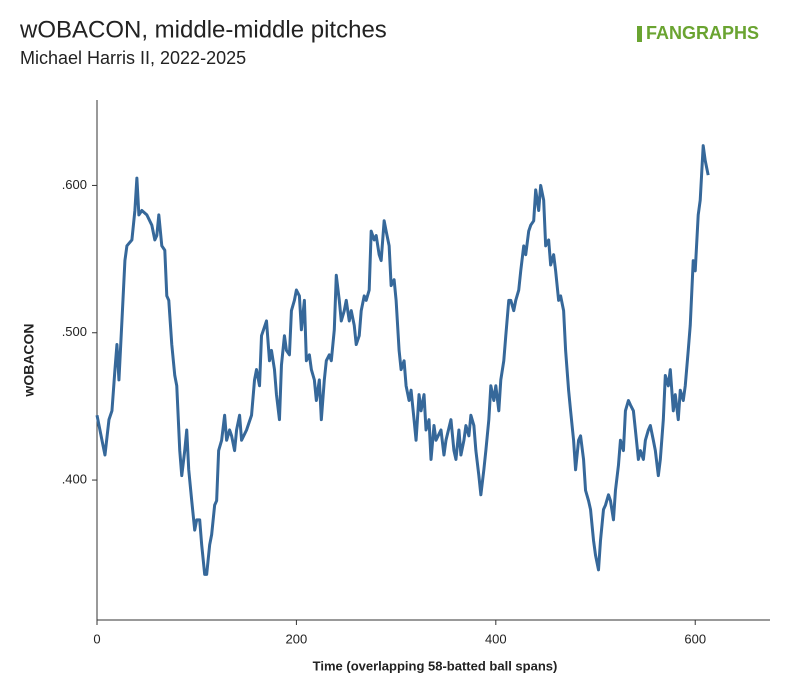 This screenshot has width=800, height=700. I want to click on logo: FANGRAPHS, so click(702, 33).